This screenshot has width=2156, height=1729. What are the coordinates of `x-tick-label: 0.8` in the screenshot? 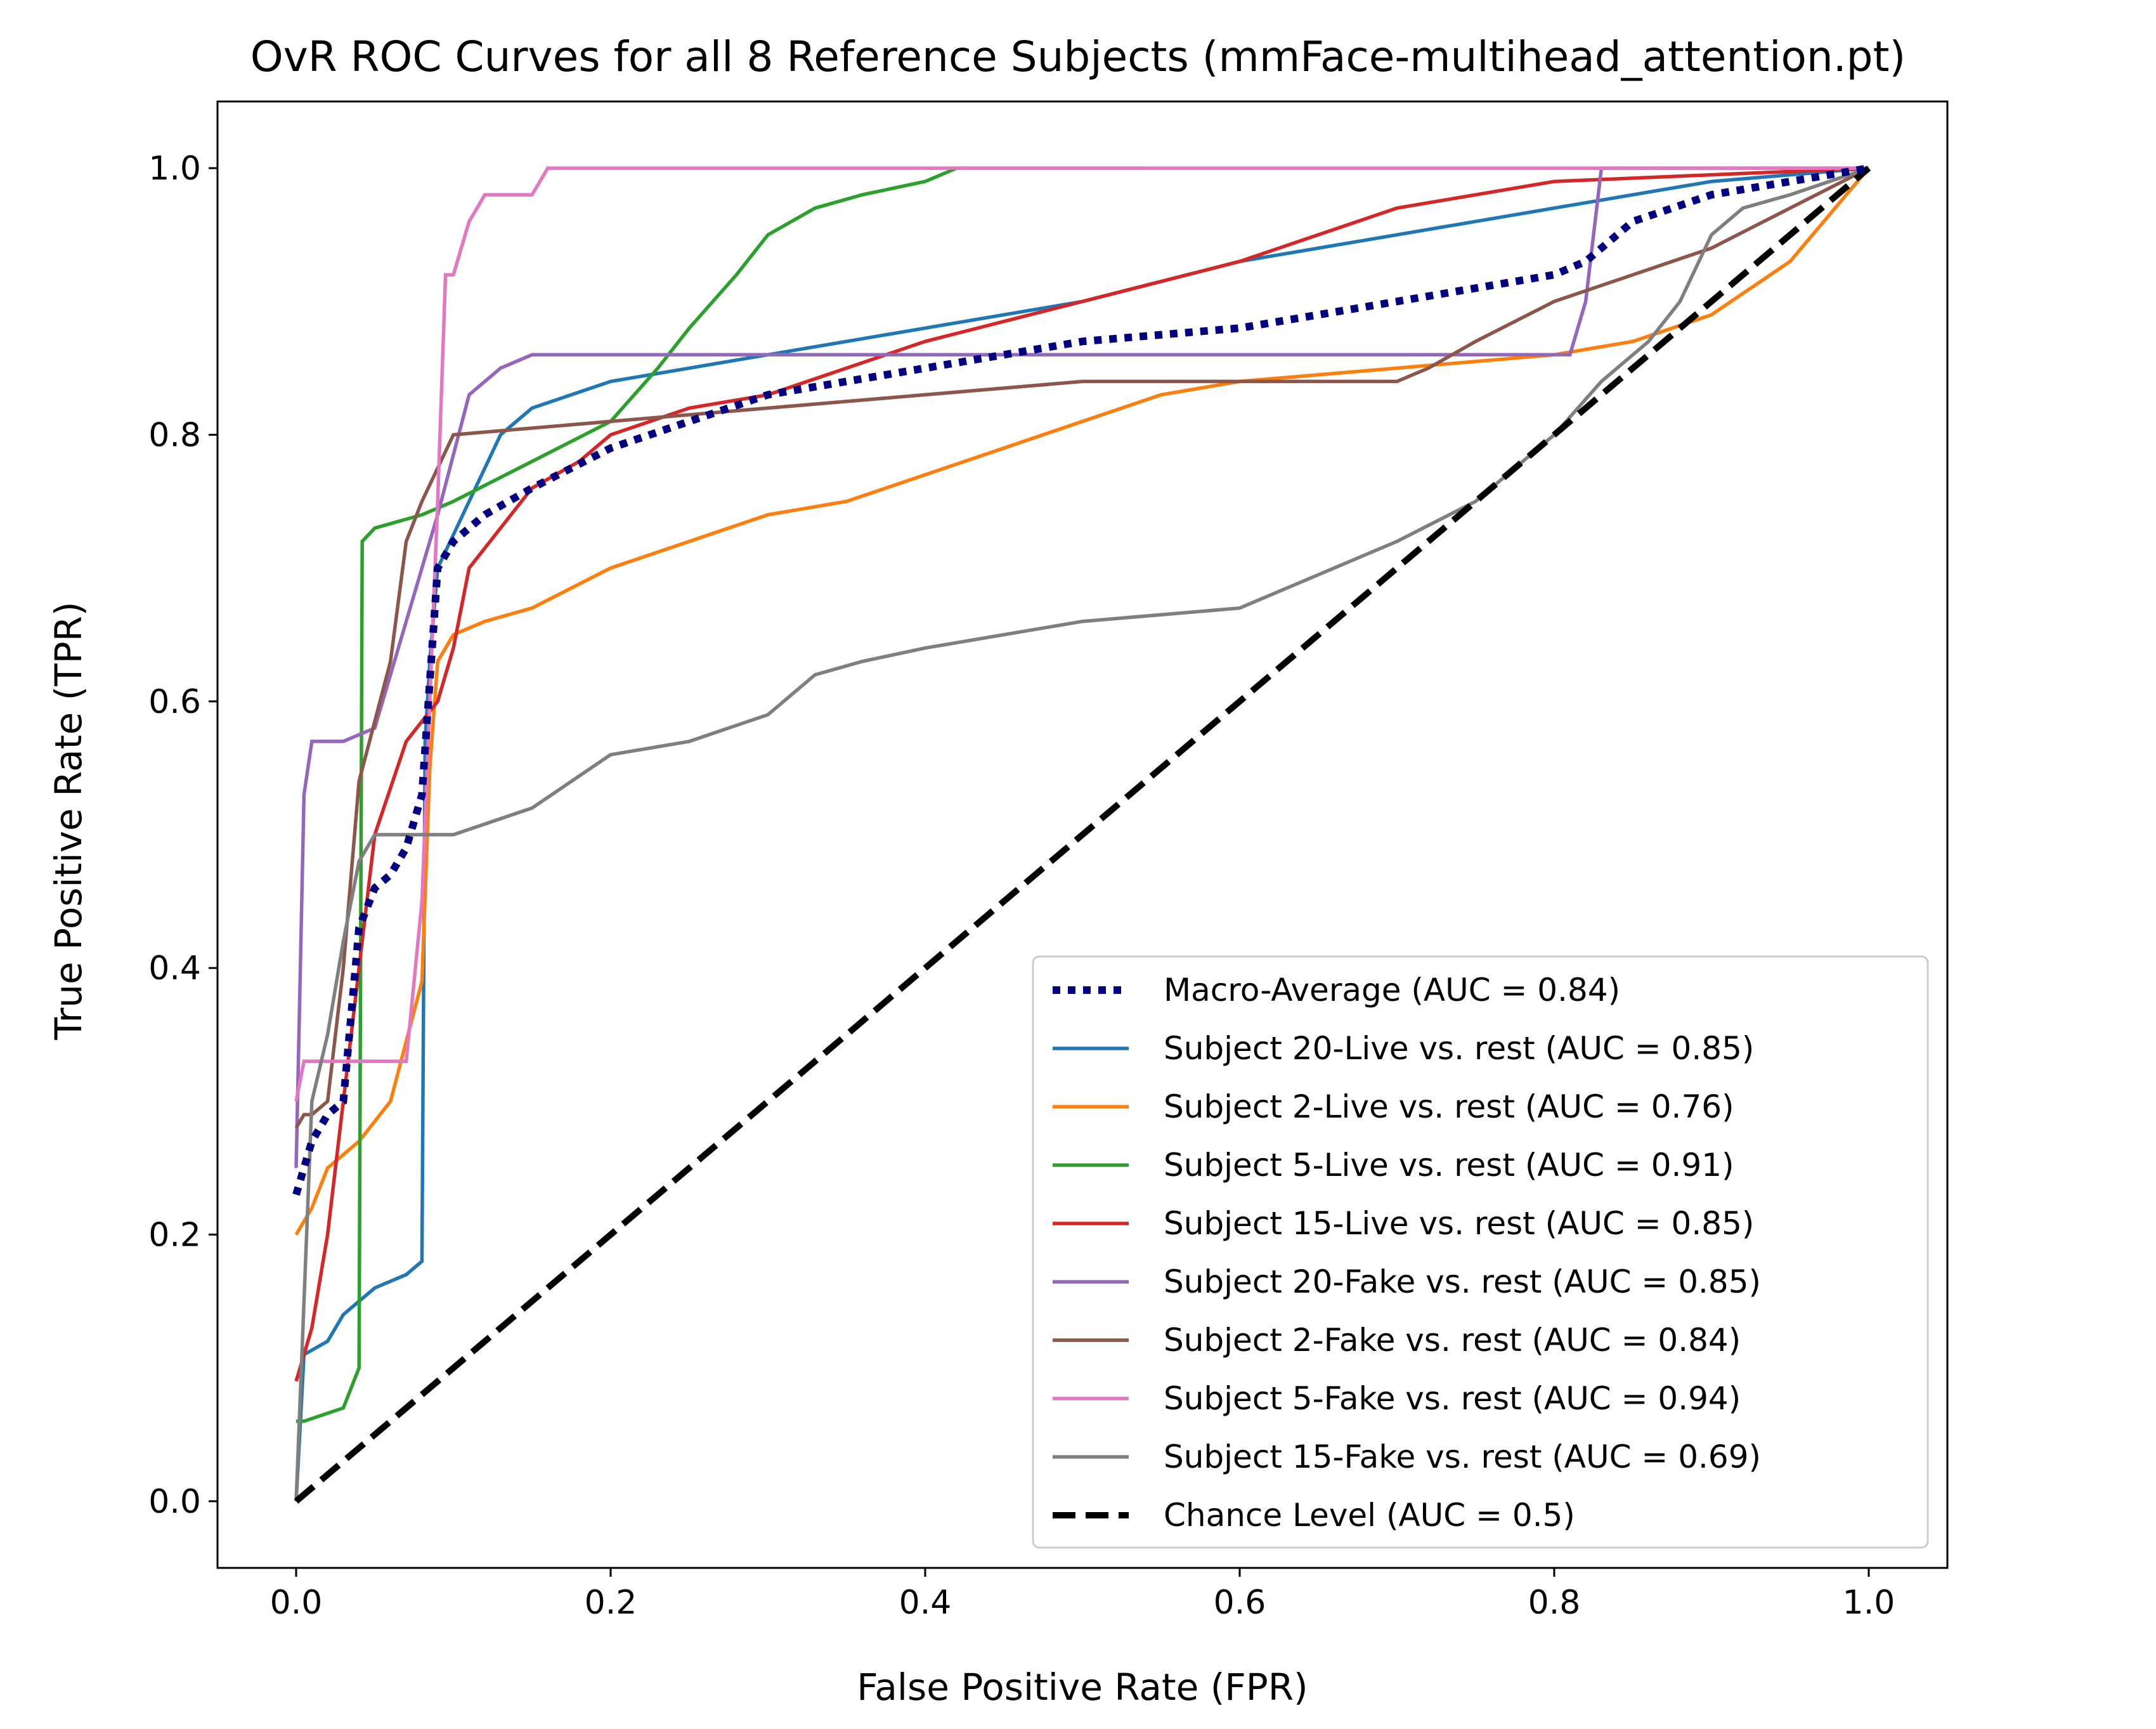 It's located at (1555, 1603).